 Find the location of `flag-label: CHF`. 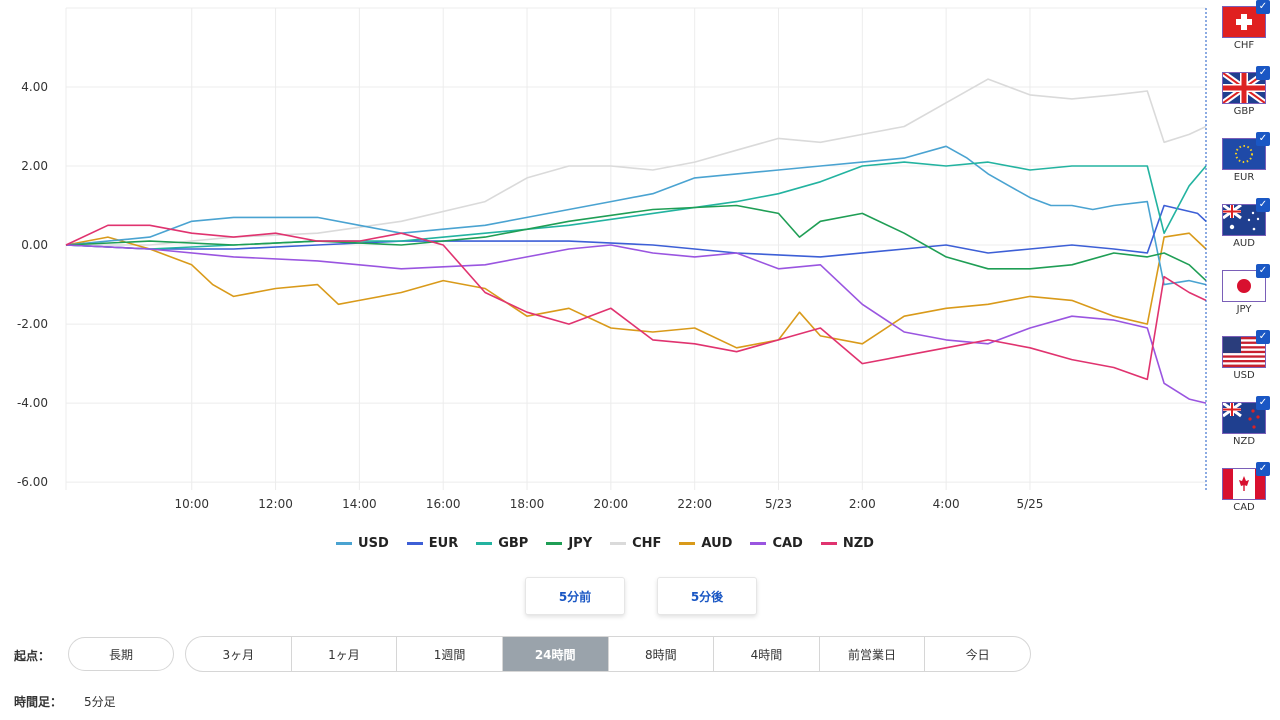

flag-label: CHF is located at coordinates (1244, 45).